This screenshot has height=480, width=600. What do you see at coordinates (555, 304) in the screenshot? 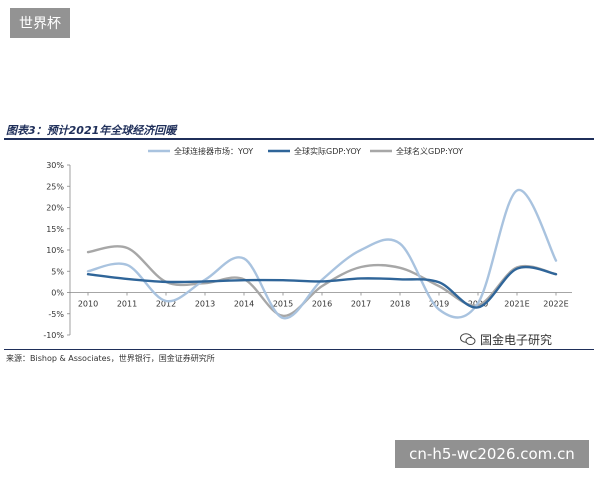
I see `x-tick-label: 2022E` at bounding box center [555, 304].